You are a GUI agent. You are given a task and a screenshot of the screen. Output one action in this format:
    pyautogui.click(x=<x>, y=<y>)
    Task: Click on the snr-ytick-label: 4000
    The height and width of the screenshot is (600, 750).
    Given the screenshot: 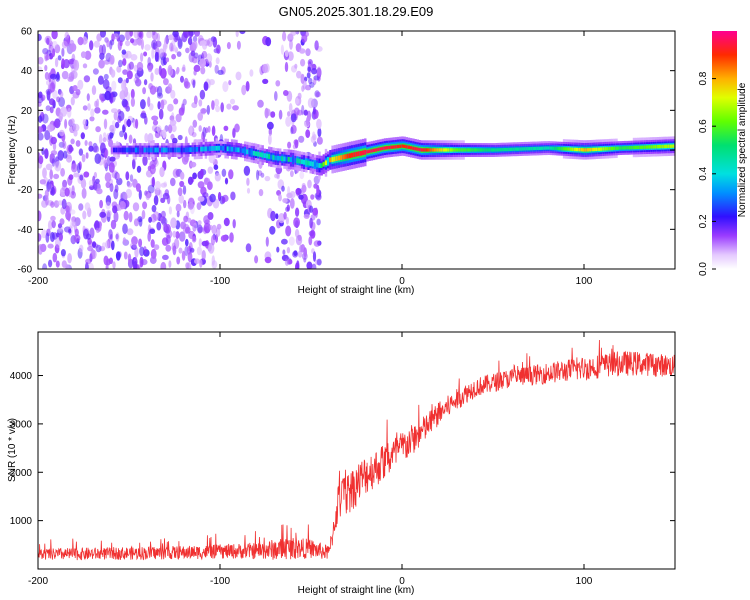 What is the action you would take?
    pyautogui.click(x=21, y=376)
    